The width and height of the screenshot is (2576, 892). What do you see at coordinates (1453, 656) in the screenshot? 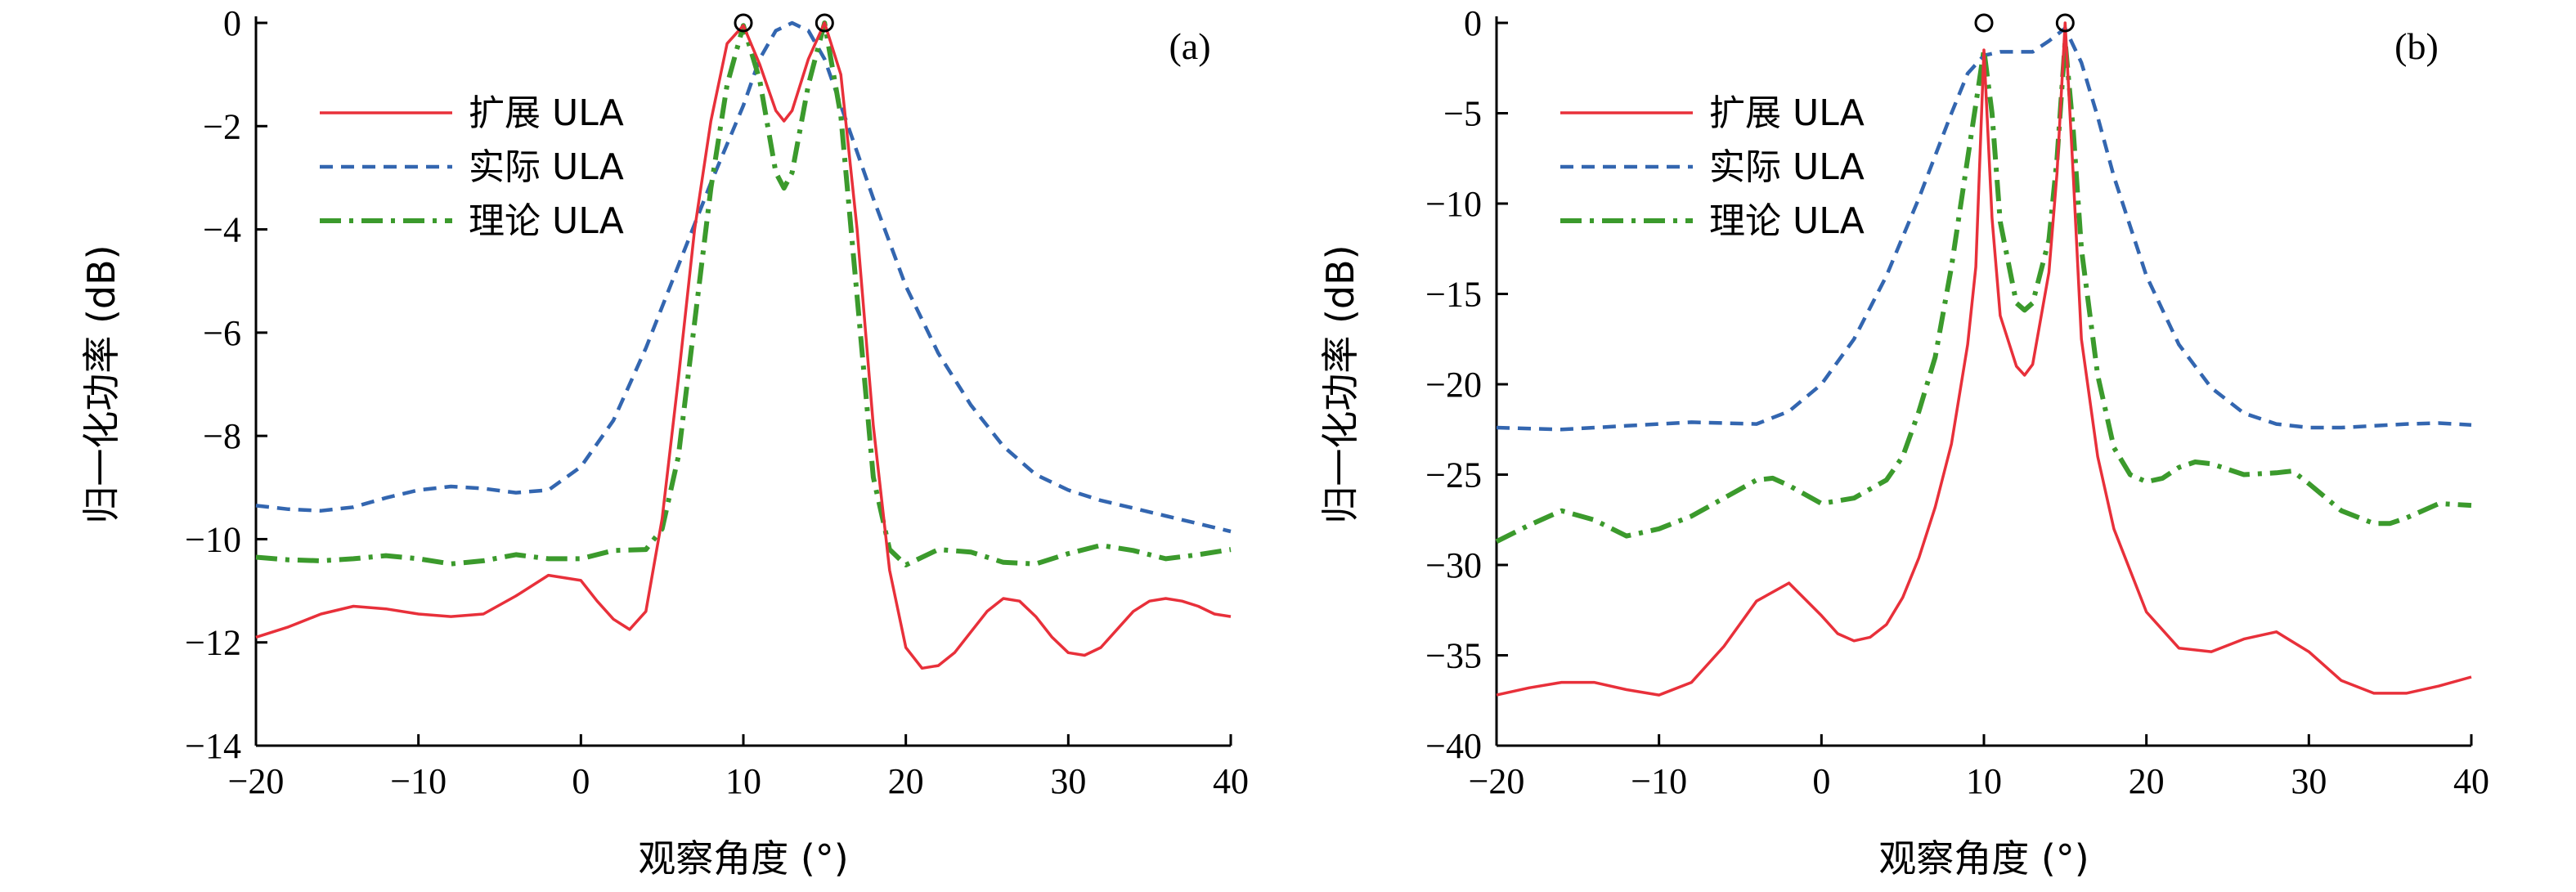
I see `y-tick-label: −35` at bounding box center [1453, 656].